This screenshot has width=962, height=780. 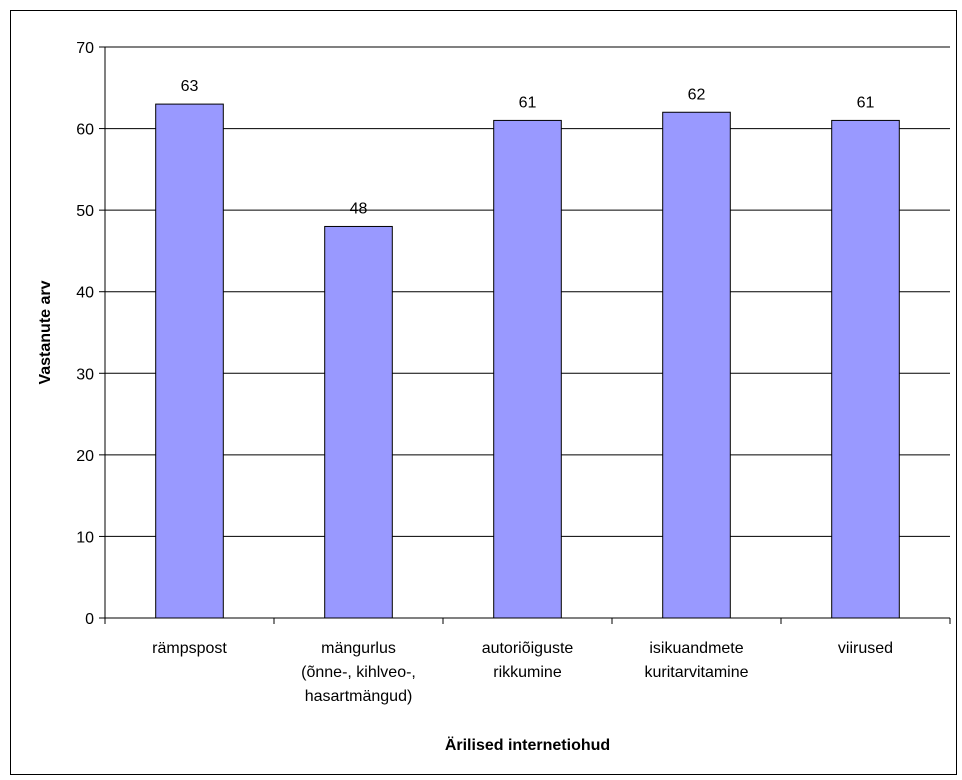 I want to click on y-axis-title: Vastanute arv, so click(x=45, y=332).